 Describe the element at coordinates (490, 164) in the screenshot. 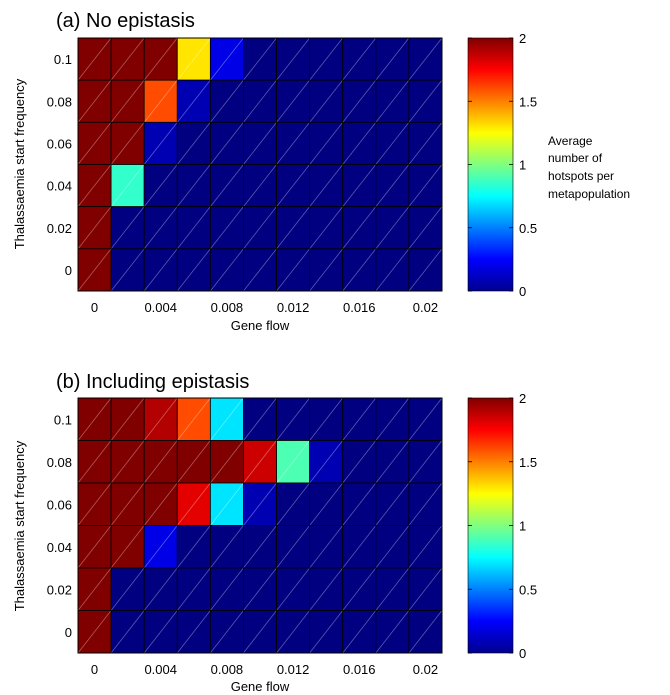

I see `colorbar` at that location.